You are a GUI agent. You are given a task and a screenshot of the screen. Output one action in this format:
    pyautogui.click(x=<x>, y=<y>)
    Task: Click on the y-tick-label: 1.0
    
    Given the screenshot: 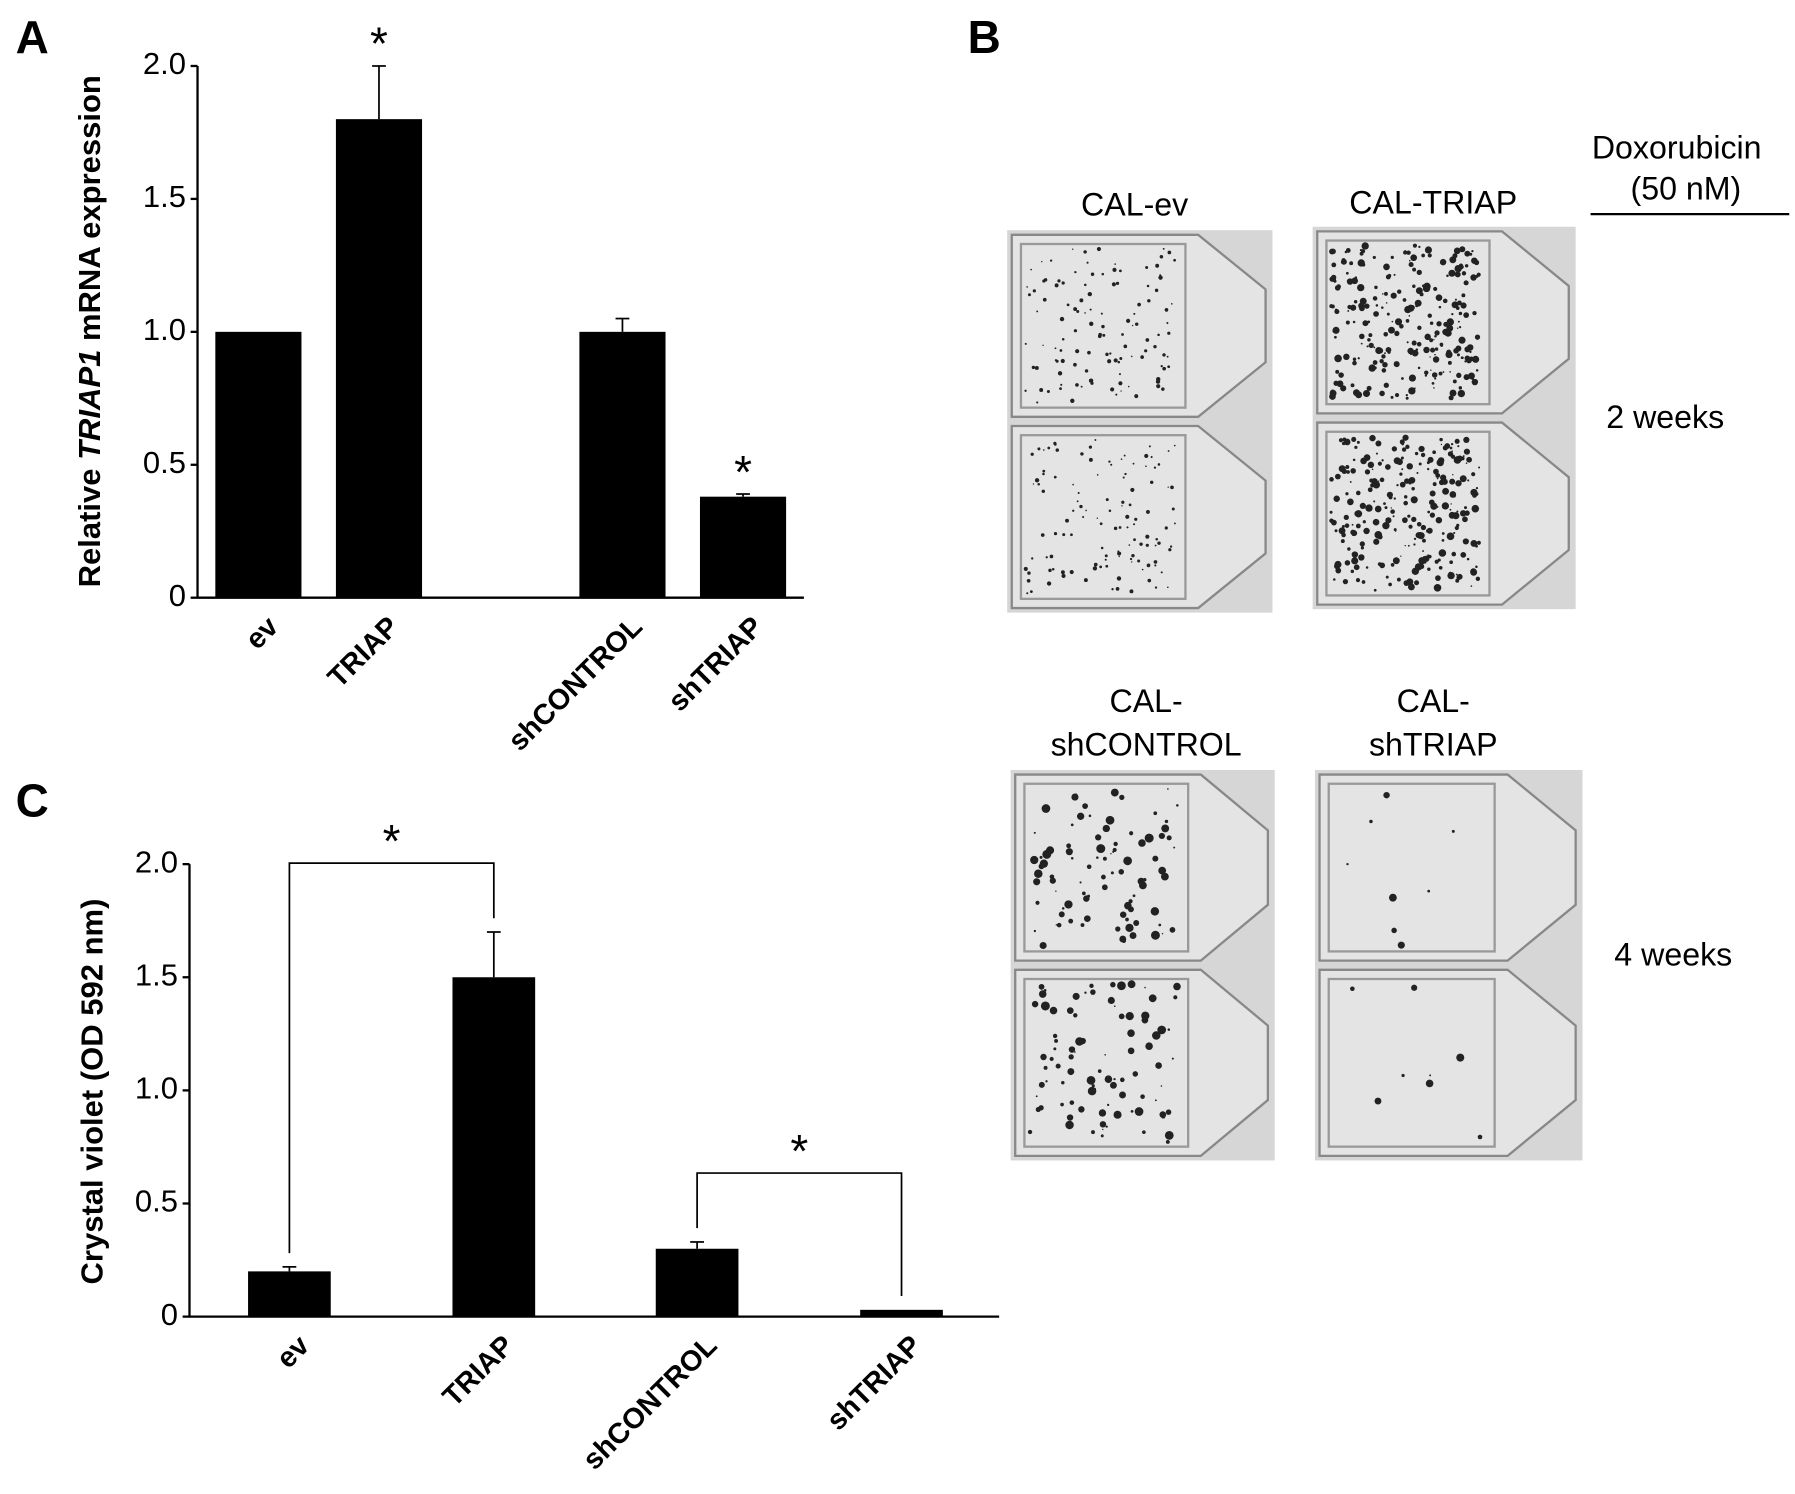 What is the action you would take?
    pyautogui.click(x=164, y=329)
    